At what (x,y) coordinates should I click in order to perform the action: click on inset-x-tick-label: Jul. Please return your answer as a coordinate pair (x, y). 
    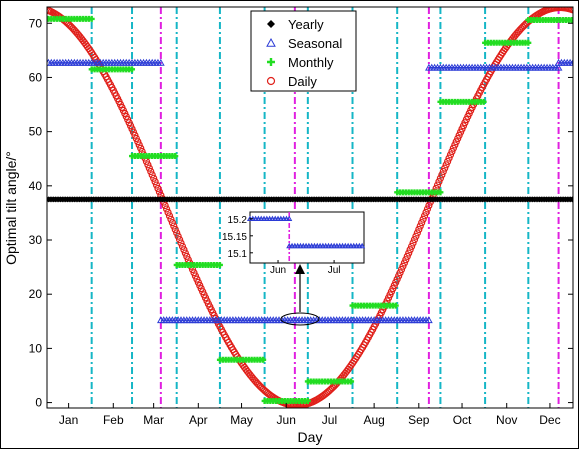
    Looking at the image, I should click on (334, 270).